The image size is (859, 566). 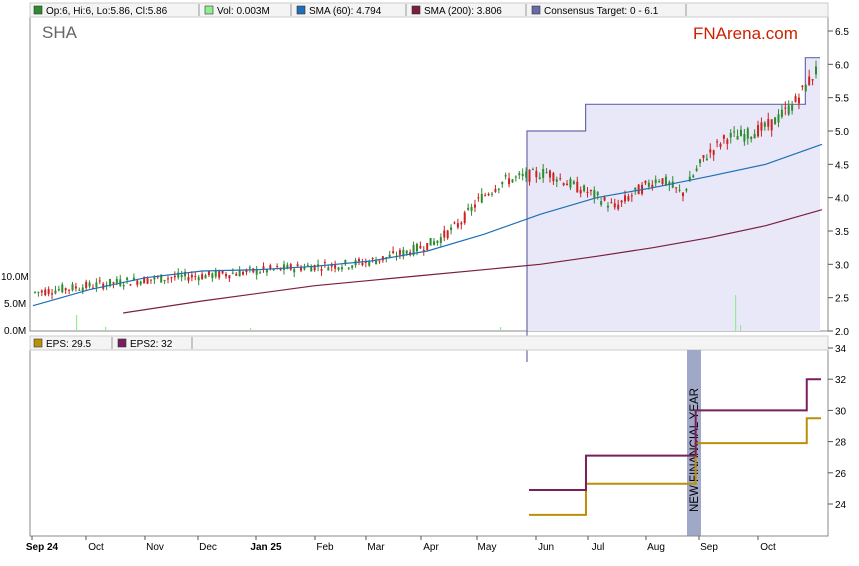 What do you see at coordinates (325, 547) in the screenshot?
I see `x-tick-label: Feb` at bounding box center [325, 547].